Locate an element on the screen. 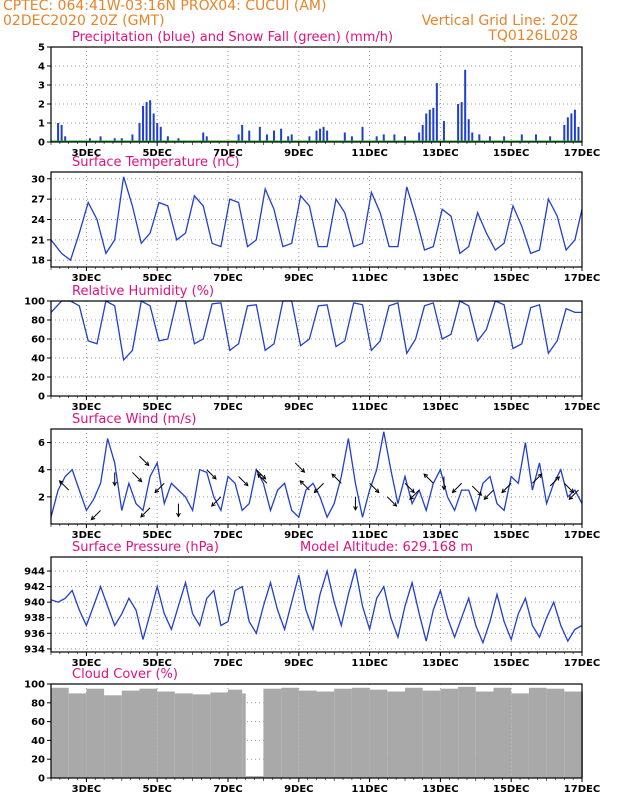 This screenshot has width=618, height=800. surface-wind-line is located at coordinates (316, 475).